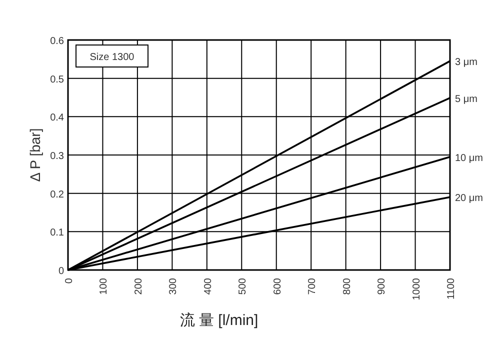 This screenshot has height=347, width=503. Describe the element at coordinates (312, 286) in the screenshot. I see `x-tick-label: 700` at that location.